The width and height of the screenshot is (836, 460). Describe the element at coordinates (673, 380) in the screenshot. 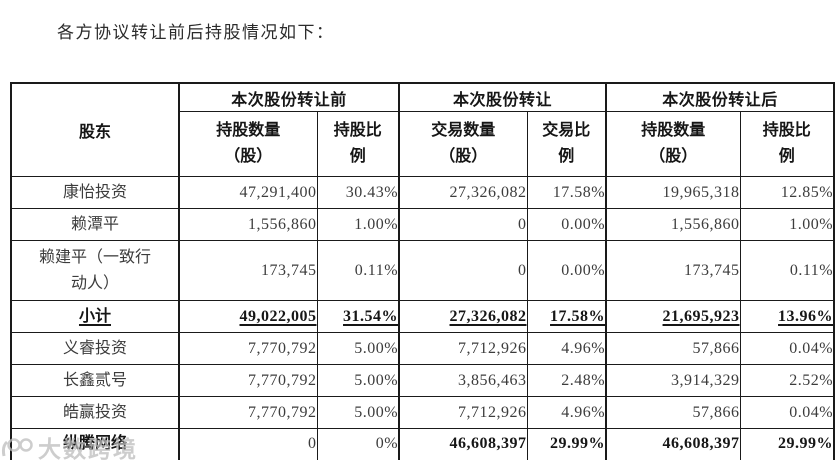

I see `share-count-cell: 3,914,329` at that location.